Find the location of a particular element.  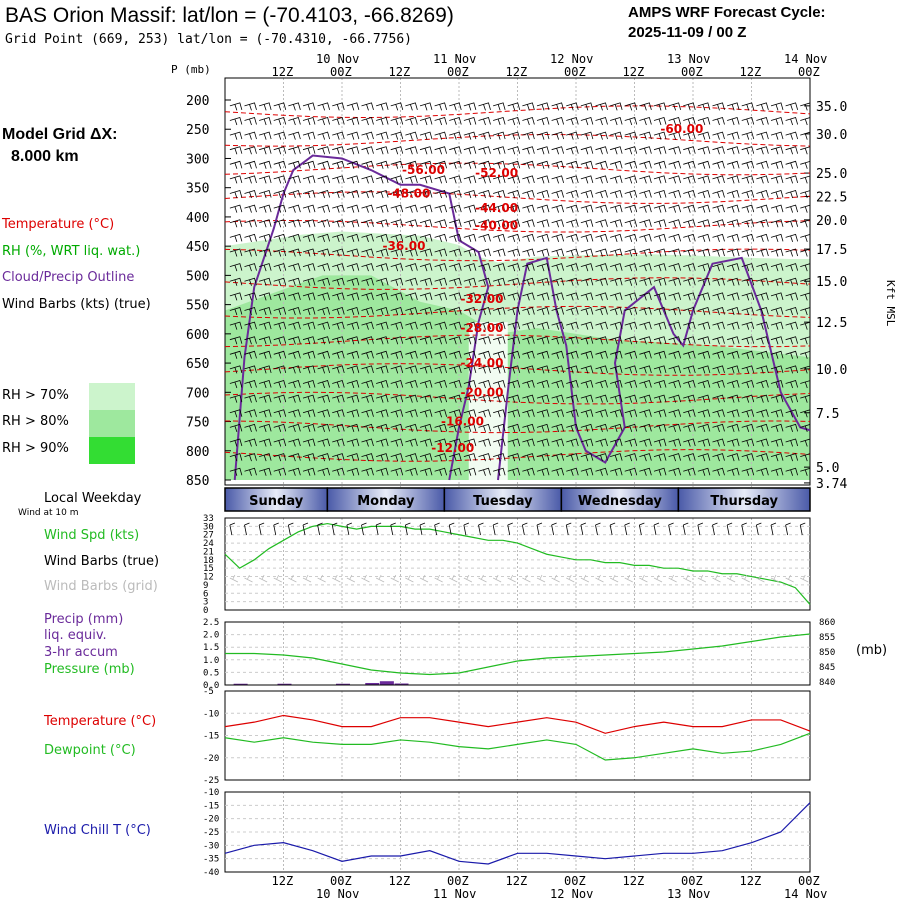

time-date-label-top: 14 Nov is located at coordinates (805, 59).